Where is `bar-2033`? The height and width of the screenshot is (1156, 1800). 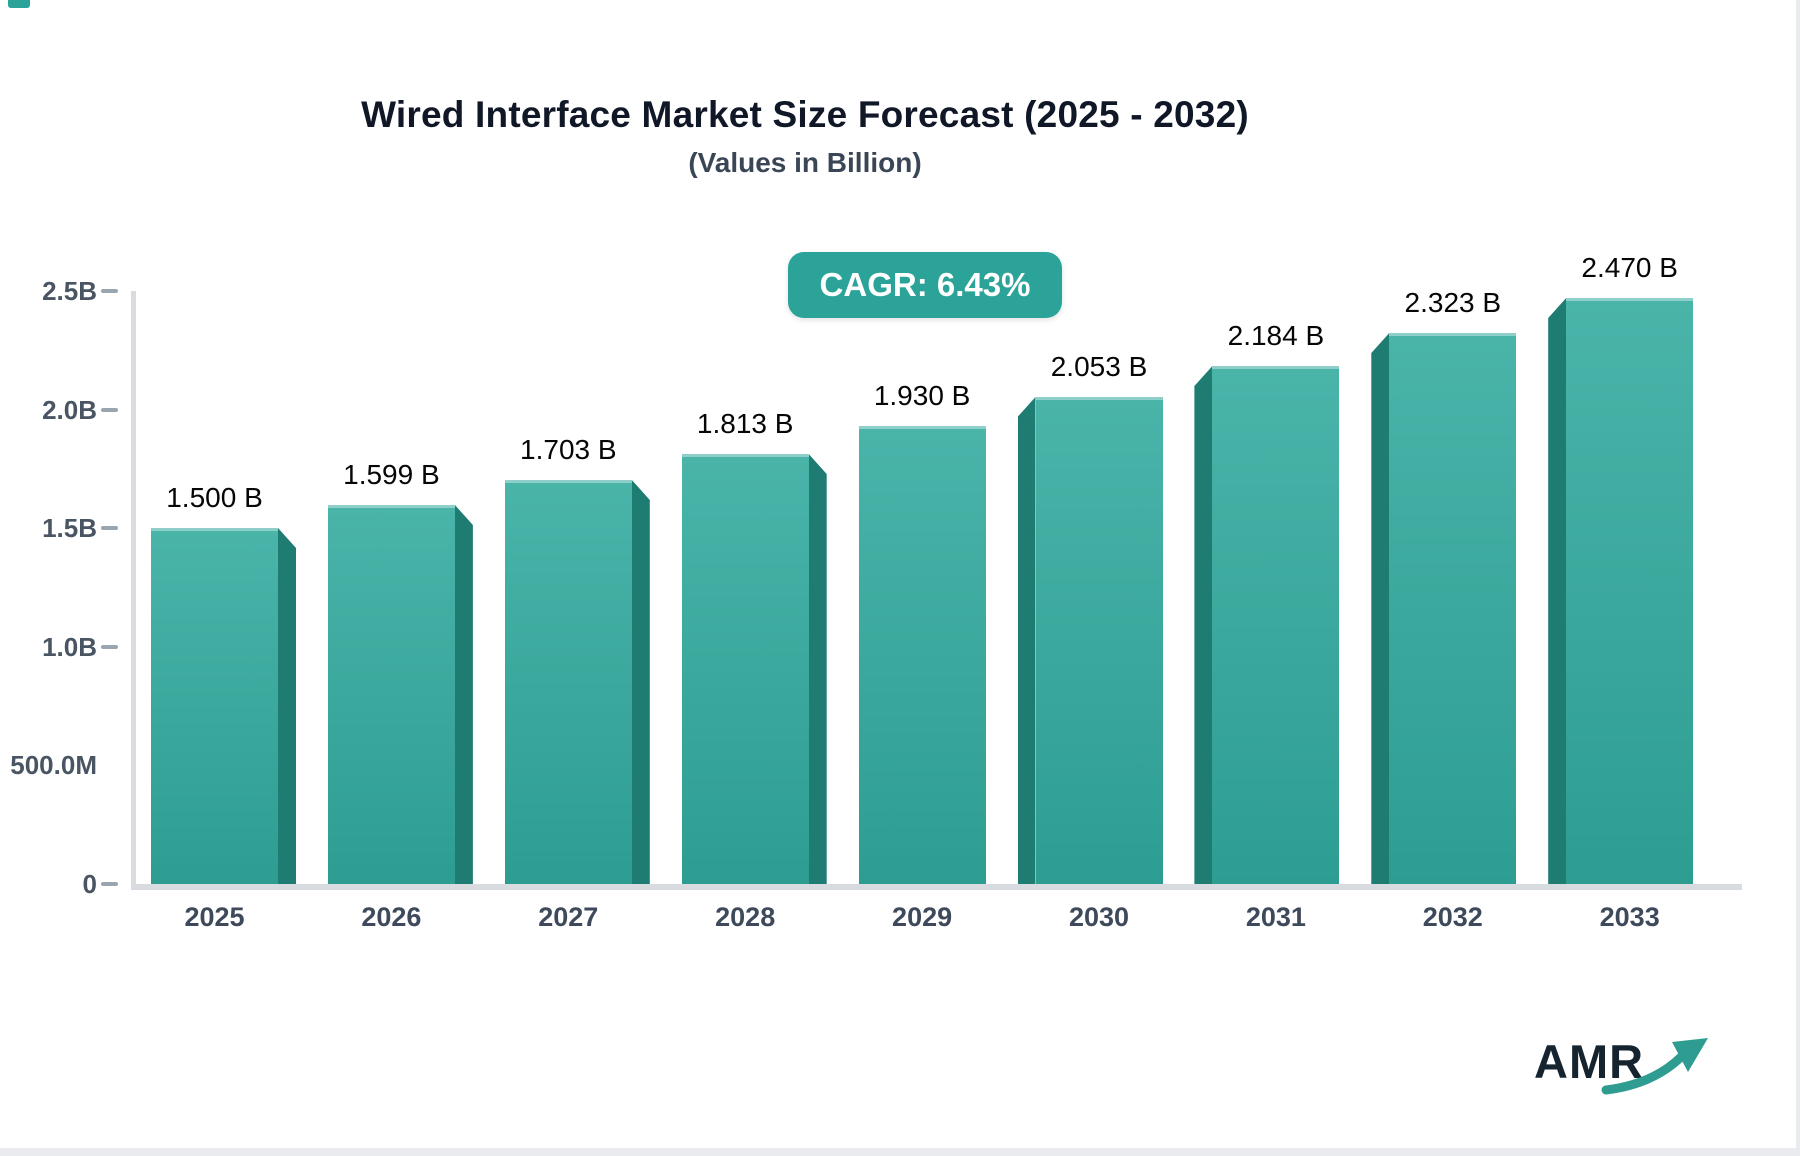
bar-2033 is located at coordinates (1630, 591).